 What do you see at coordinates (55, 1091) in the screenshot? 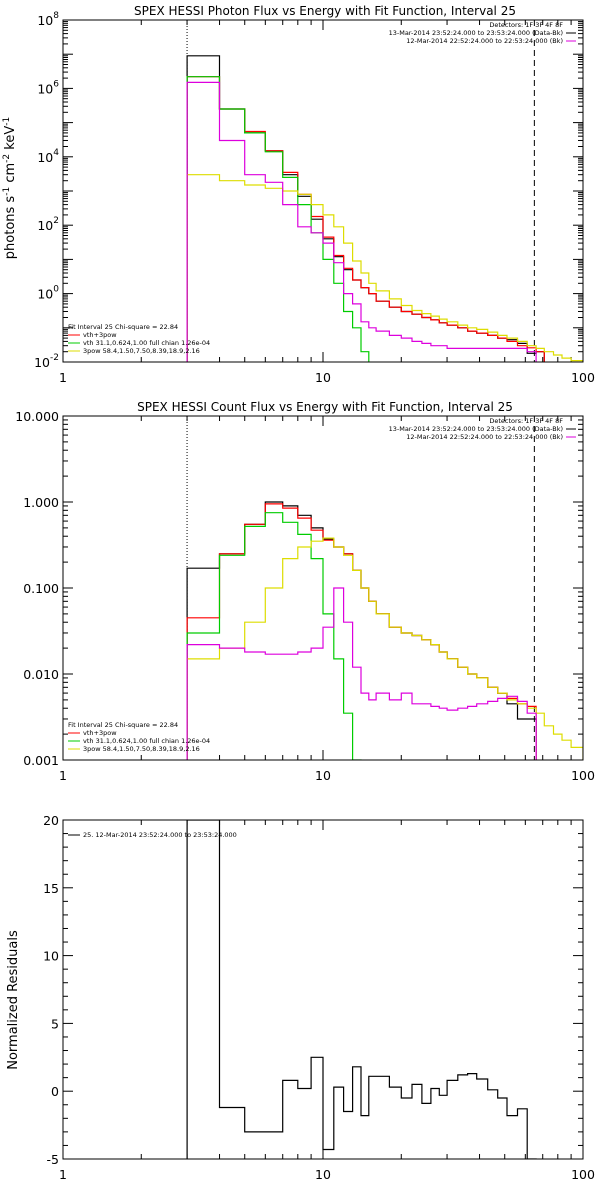
I see `y-tick-label: 0` at bounding box center [55, 1091].